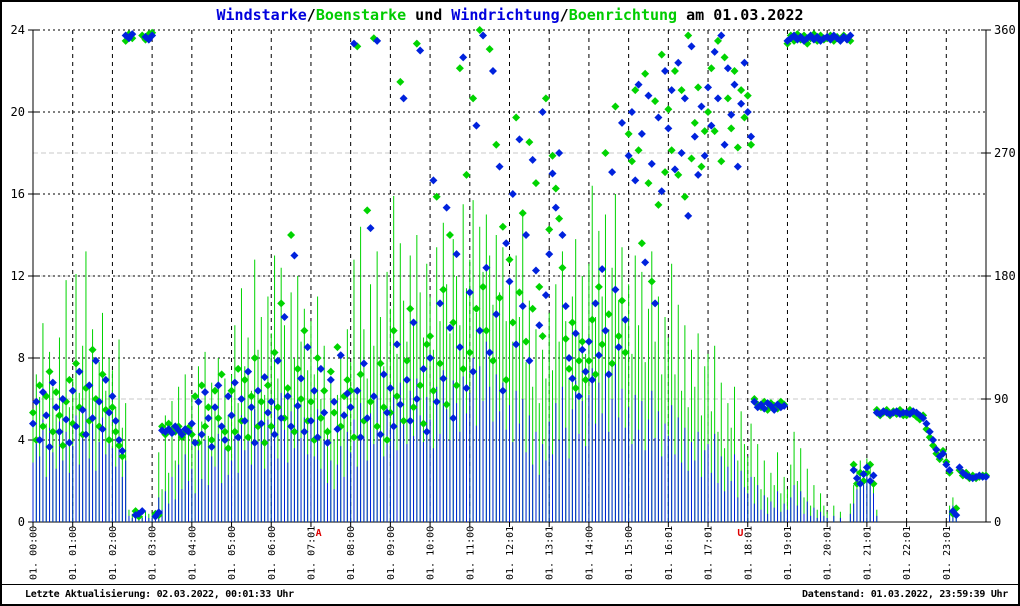 The width and height of the screenshot is (1020, 606). What do you see at coordinates (391, 553) in the screenshot?
I see `x-axis-label-9: 01. 09:00` at bounding box center [391, 553].